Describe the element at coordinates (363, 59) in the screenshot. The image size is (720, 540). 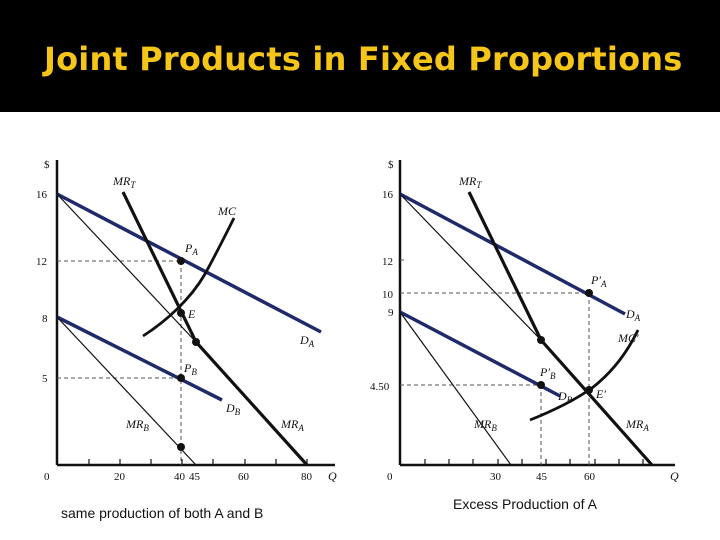
I see `slide-title: Joint Products in Fixed Proportions` at that location.